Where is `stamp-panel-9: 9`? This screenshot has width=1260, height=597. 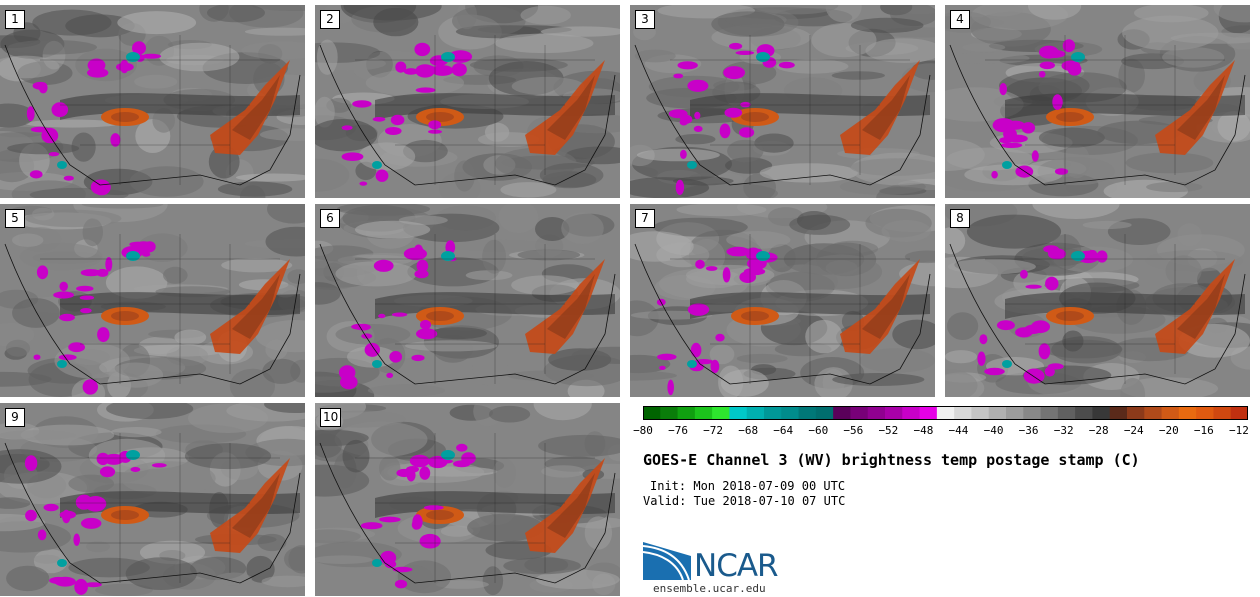
stamp-panel-9: 9 is located at coordinates (152, 499).